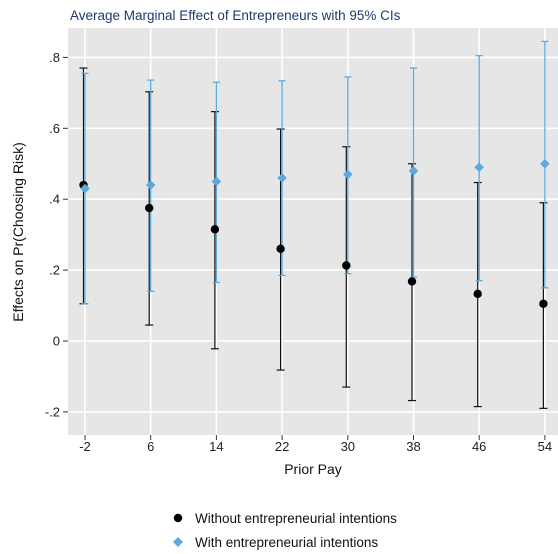 The width and height of the screenshot is (558, 554). What do you see at coordinates (178, 542) in the screenshot?
I see `legend-marker-with` at bounding box center [178, 542].